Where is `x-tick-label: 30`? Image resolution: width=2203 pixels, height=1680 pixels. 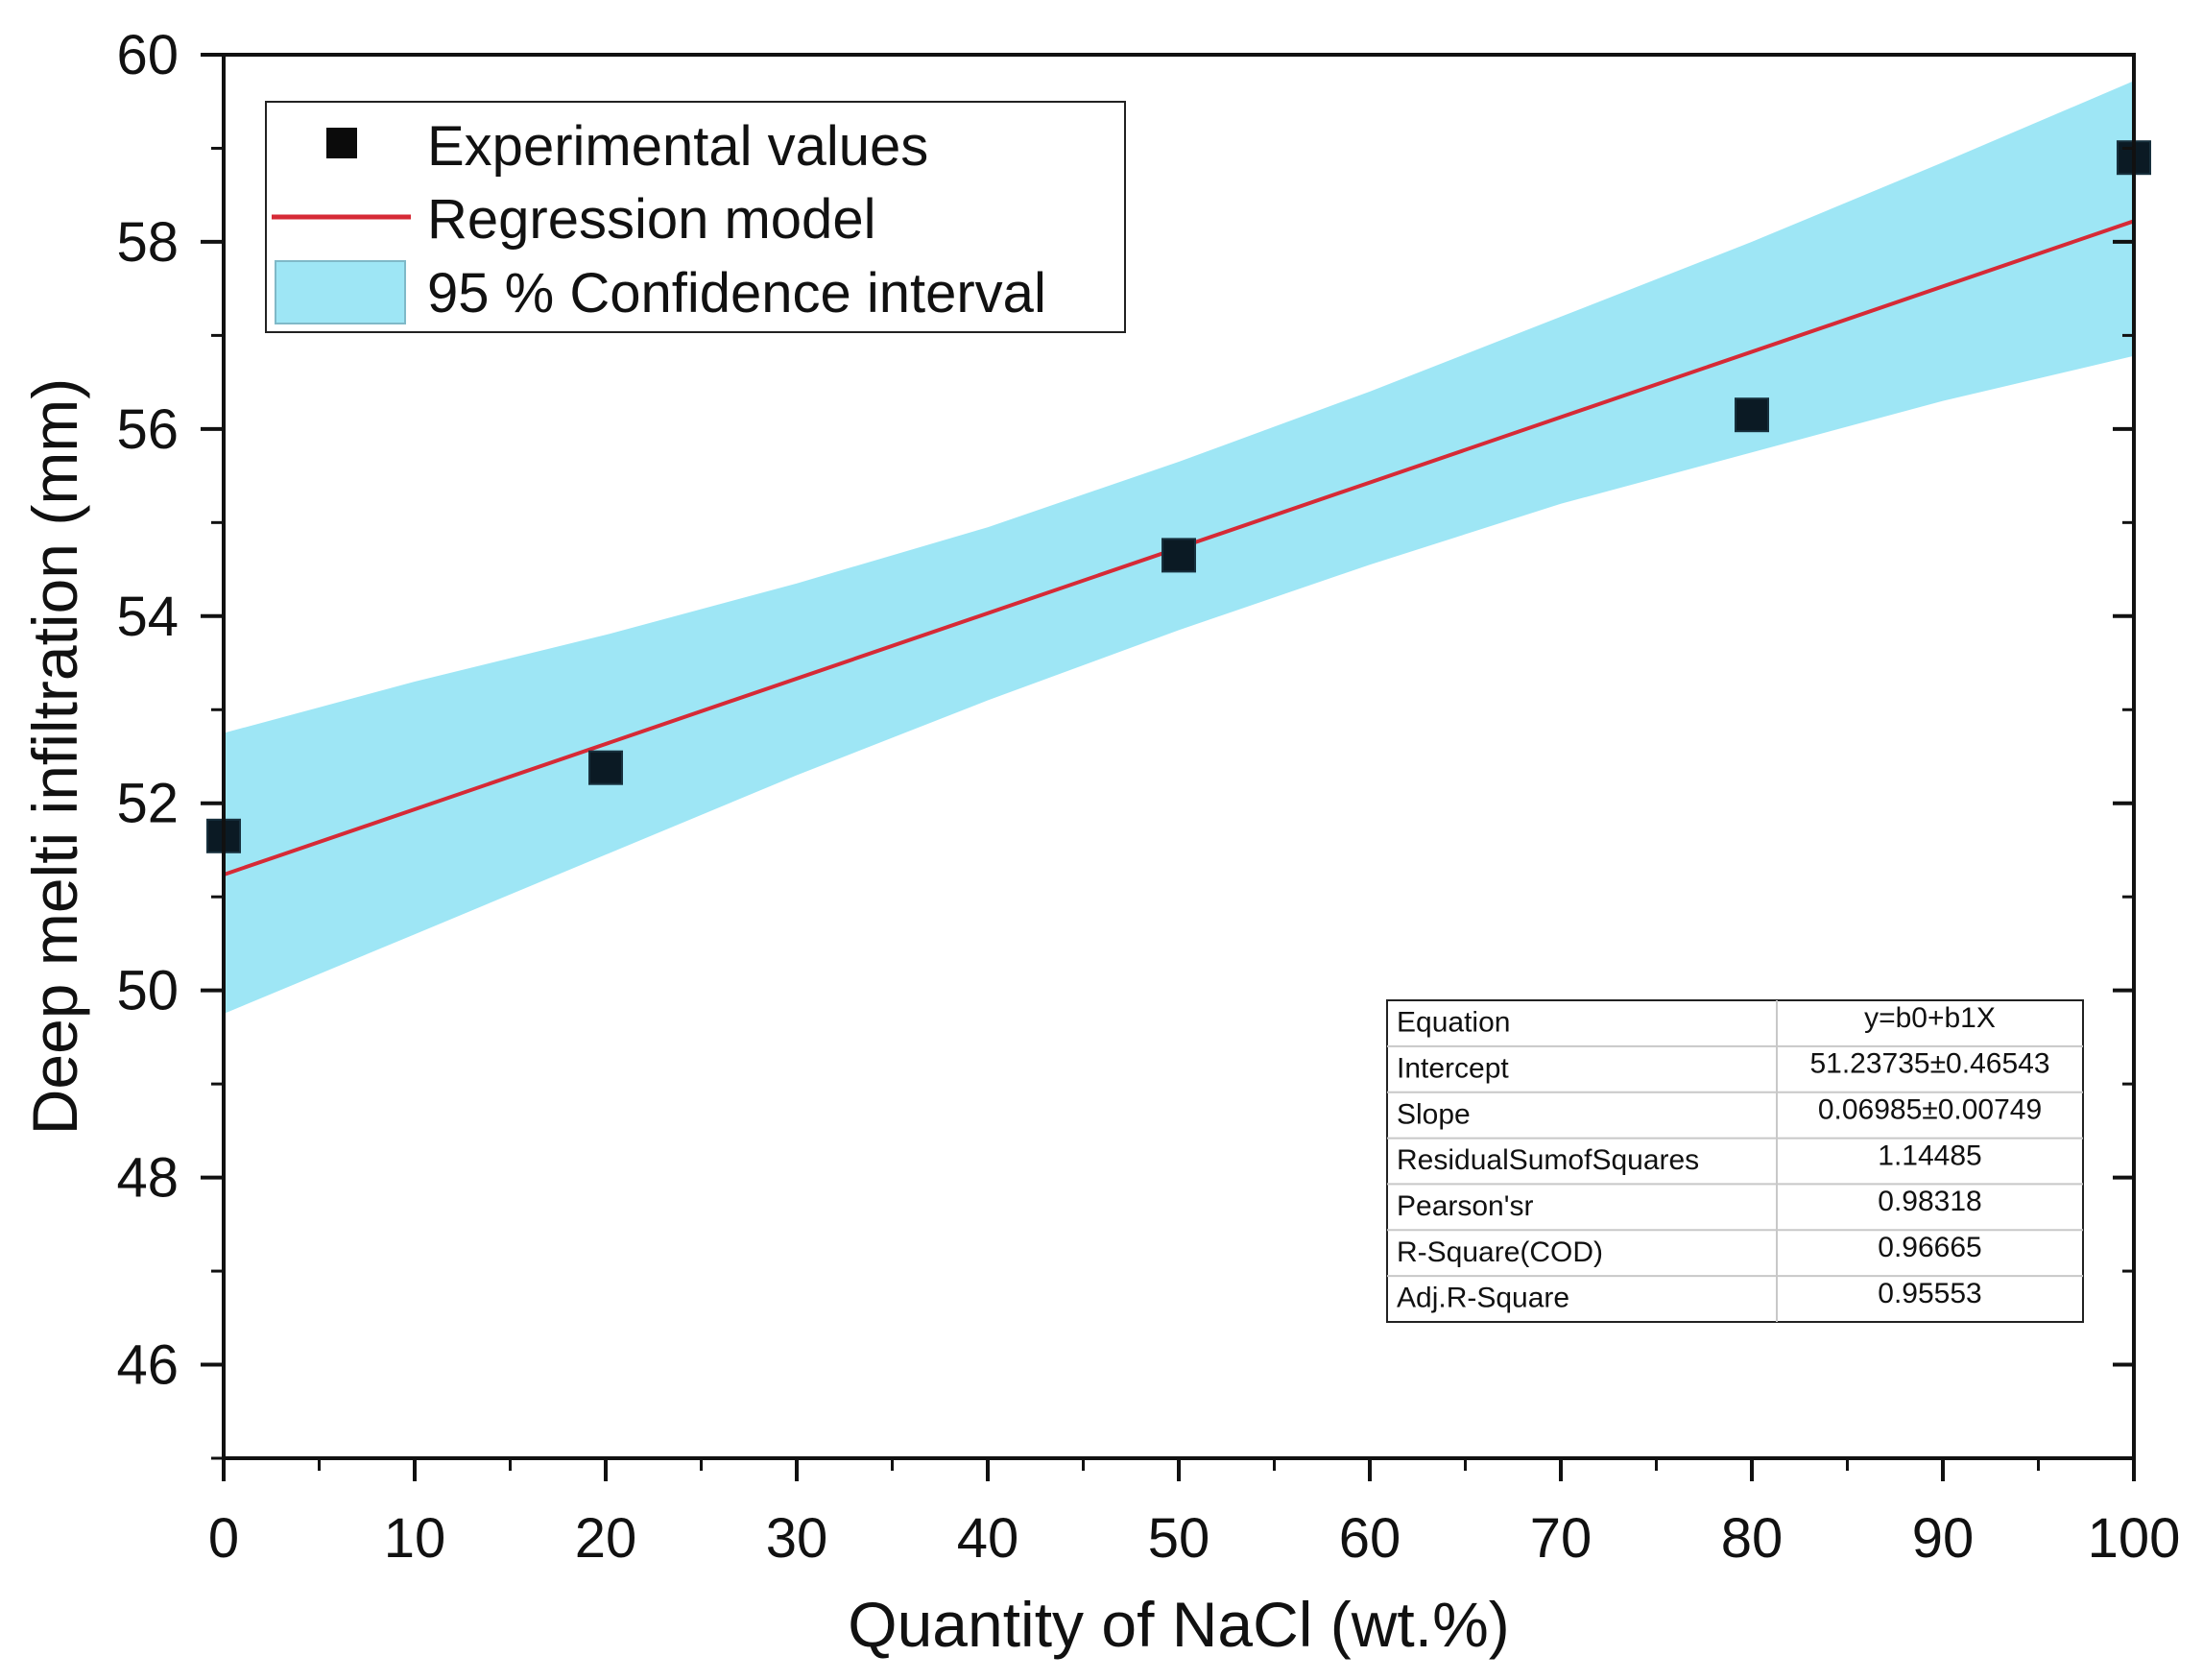 x-tick-label: 30 is located at coordinates (797, 1538).